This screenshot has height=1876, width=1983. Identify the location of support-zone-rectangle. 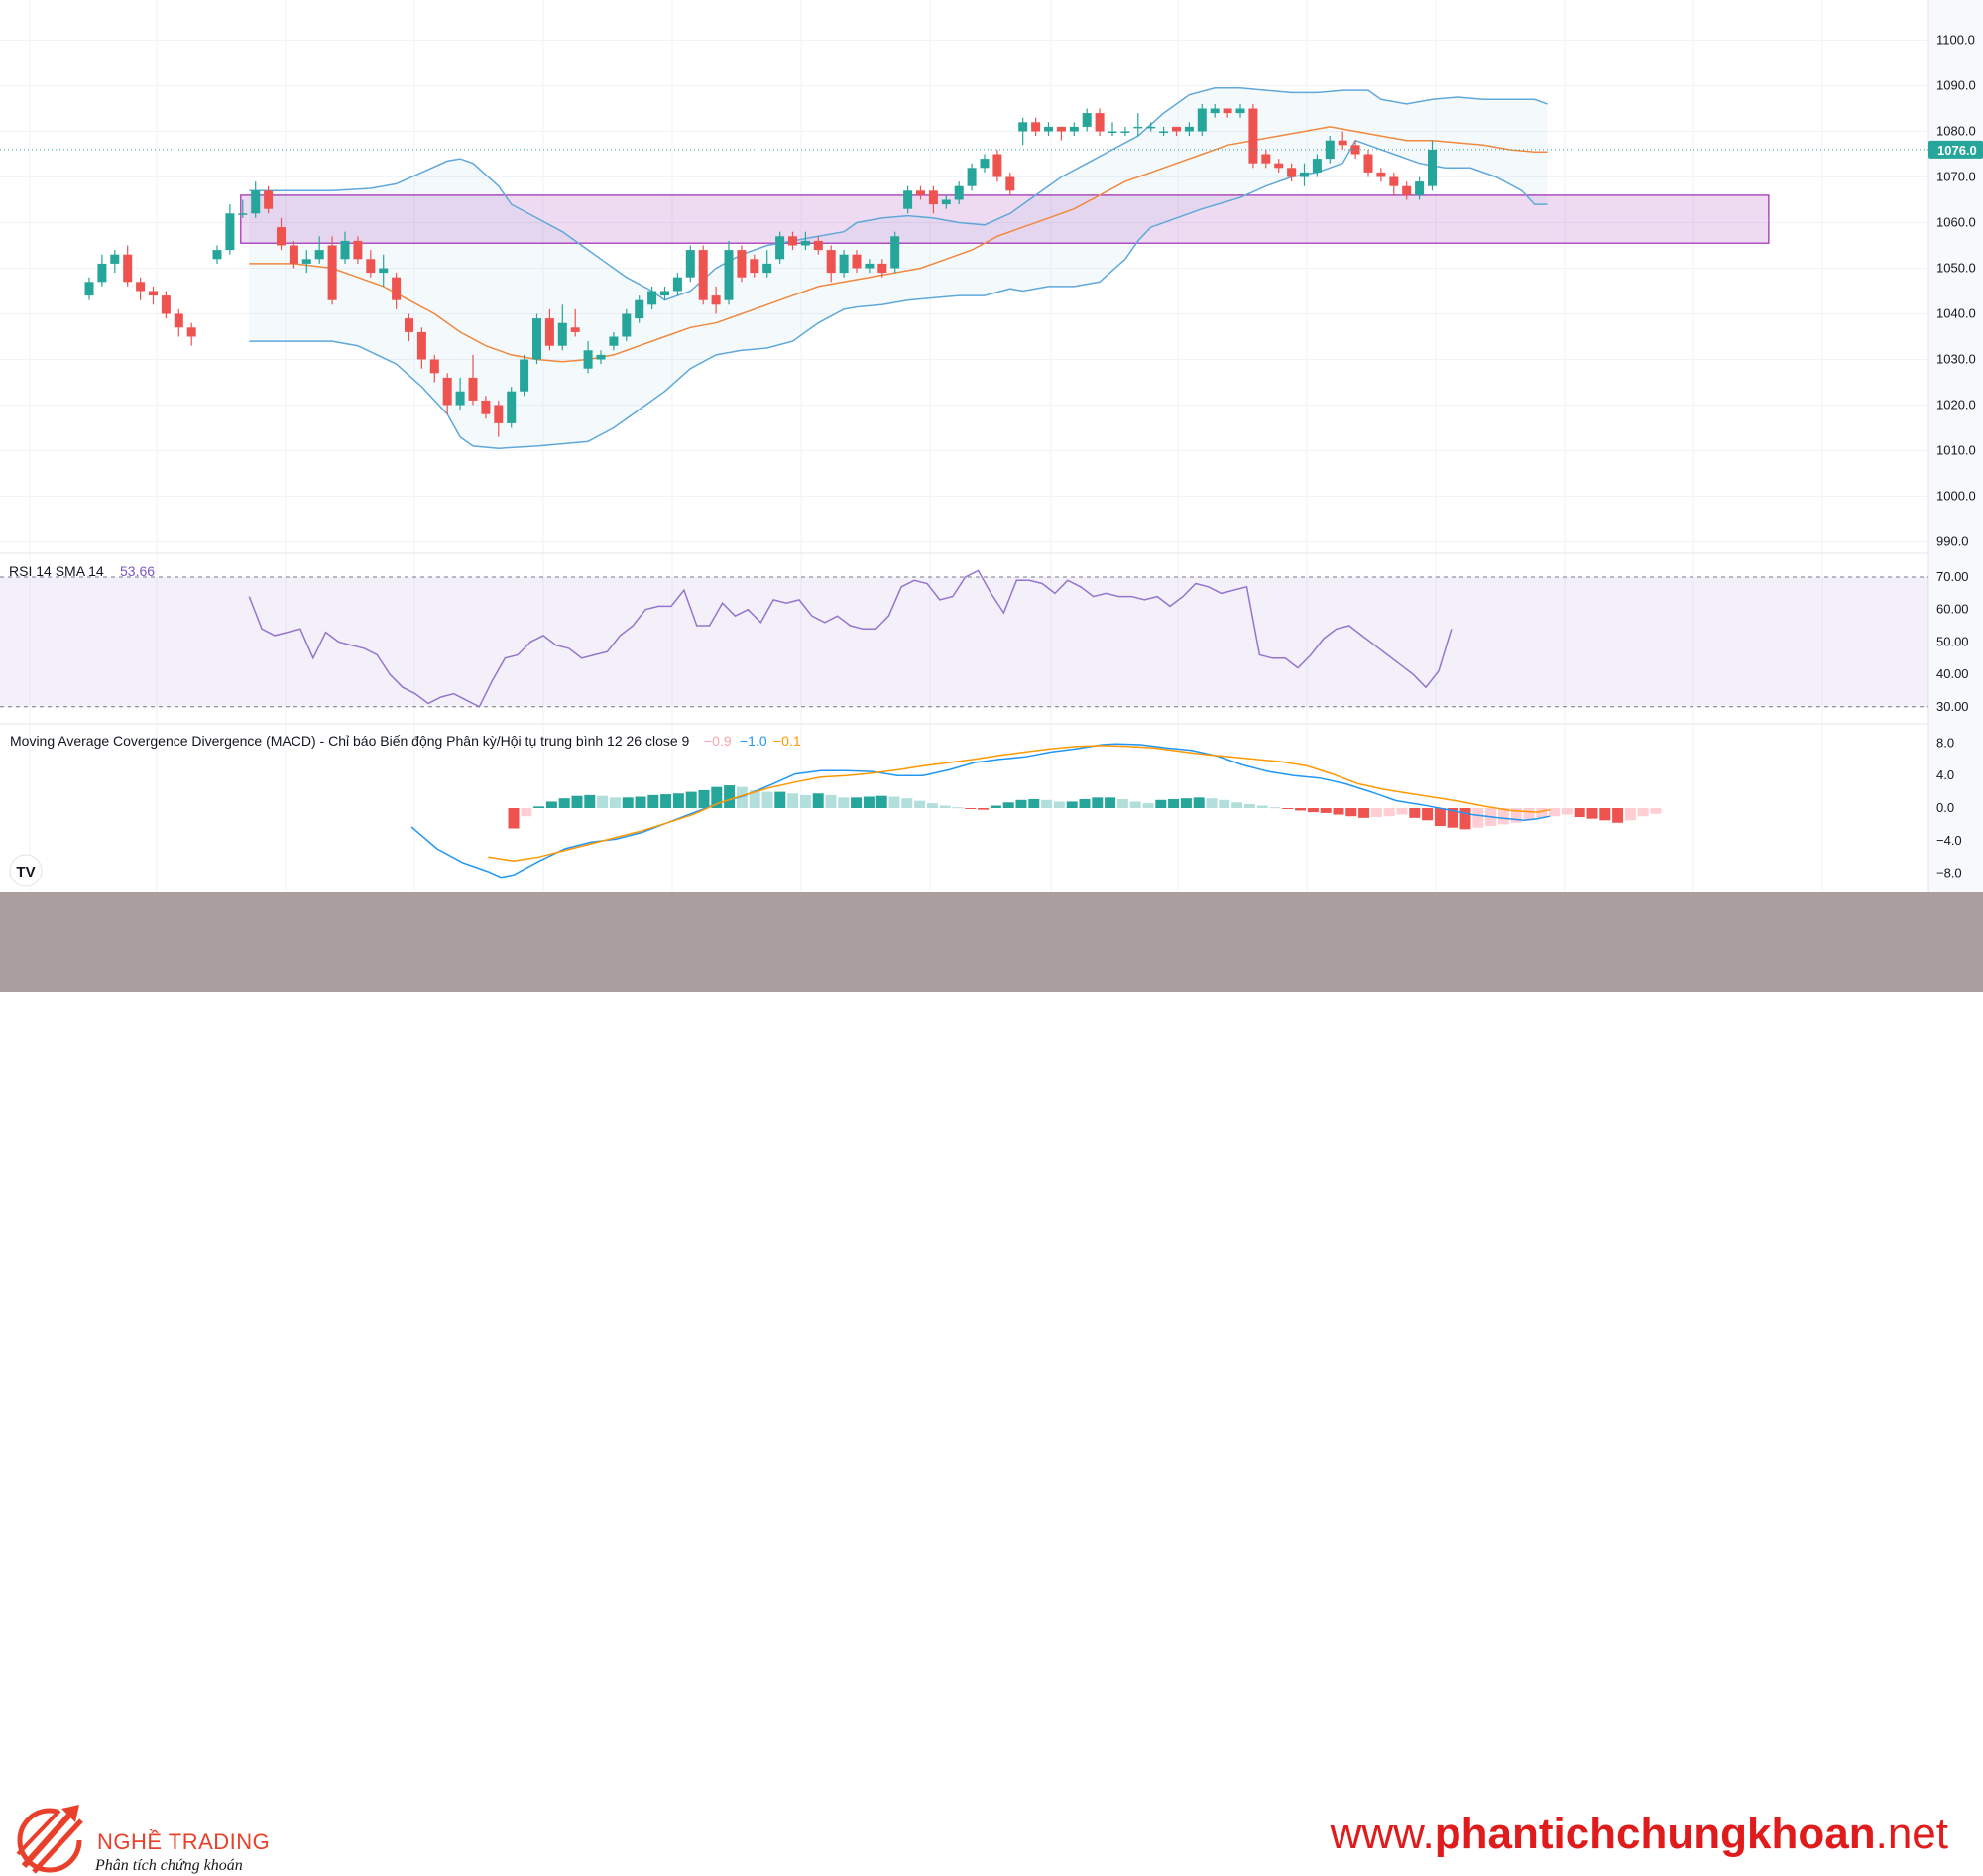
(1005, 219).